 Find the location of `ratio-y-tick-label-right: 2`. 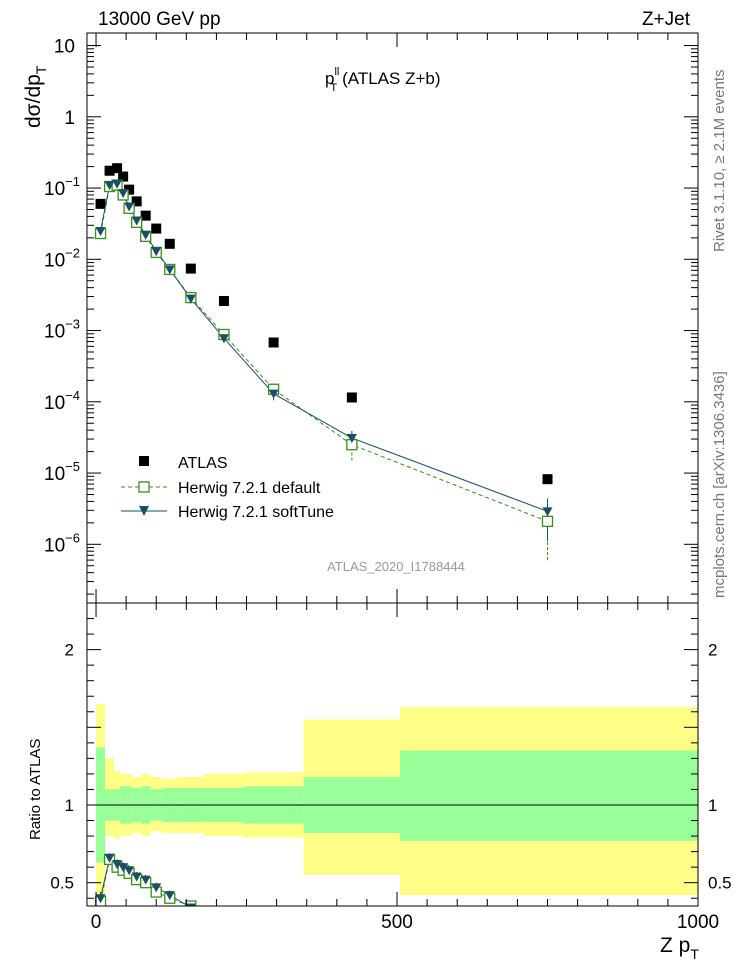

ratio-y-tick-label-right: 2 is located at coordinates (712, 650).